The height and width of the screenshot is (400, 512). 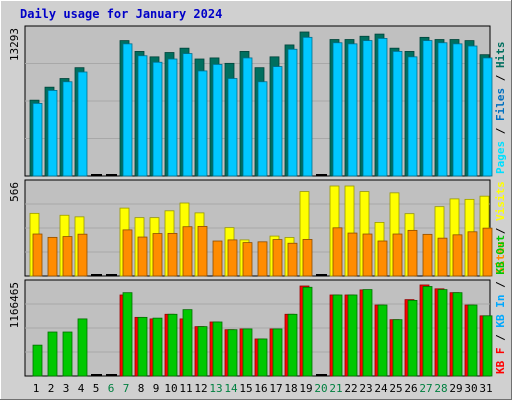 What do you see at coordinates (290, 388) in the screenshot?
I see `day-label: 18` at bounding box center [290, 388].